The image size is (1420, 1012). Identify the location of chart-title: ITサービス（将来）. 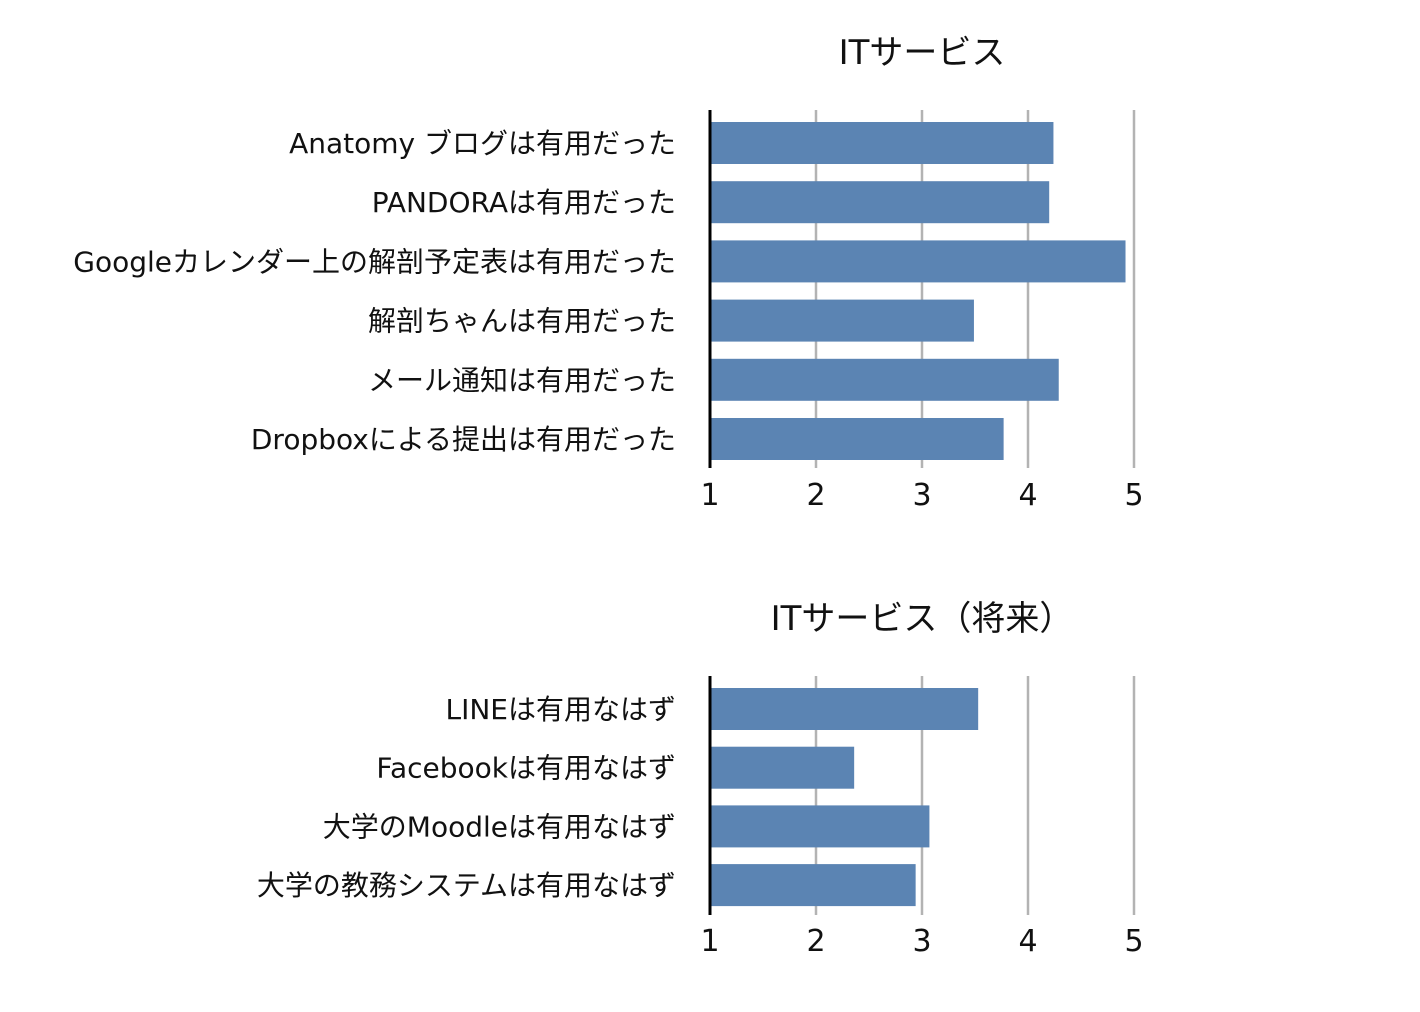
(922, 619).